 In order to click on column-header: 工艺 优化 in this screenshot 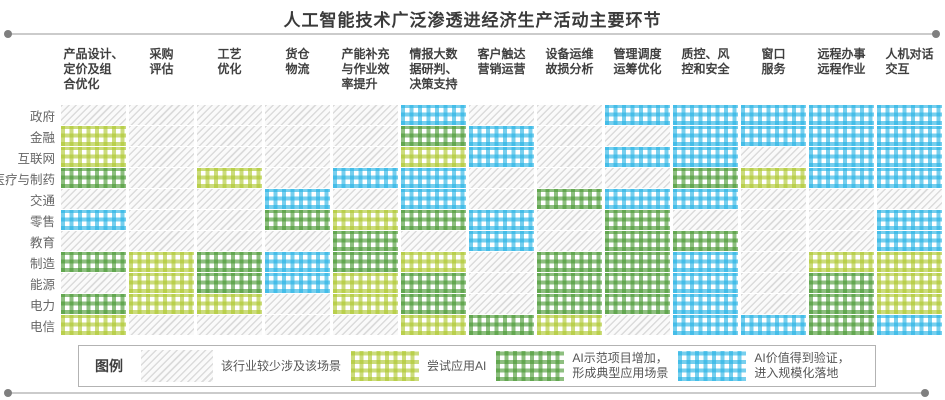, I will do `click(229, 61)`.